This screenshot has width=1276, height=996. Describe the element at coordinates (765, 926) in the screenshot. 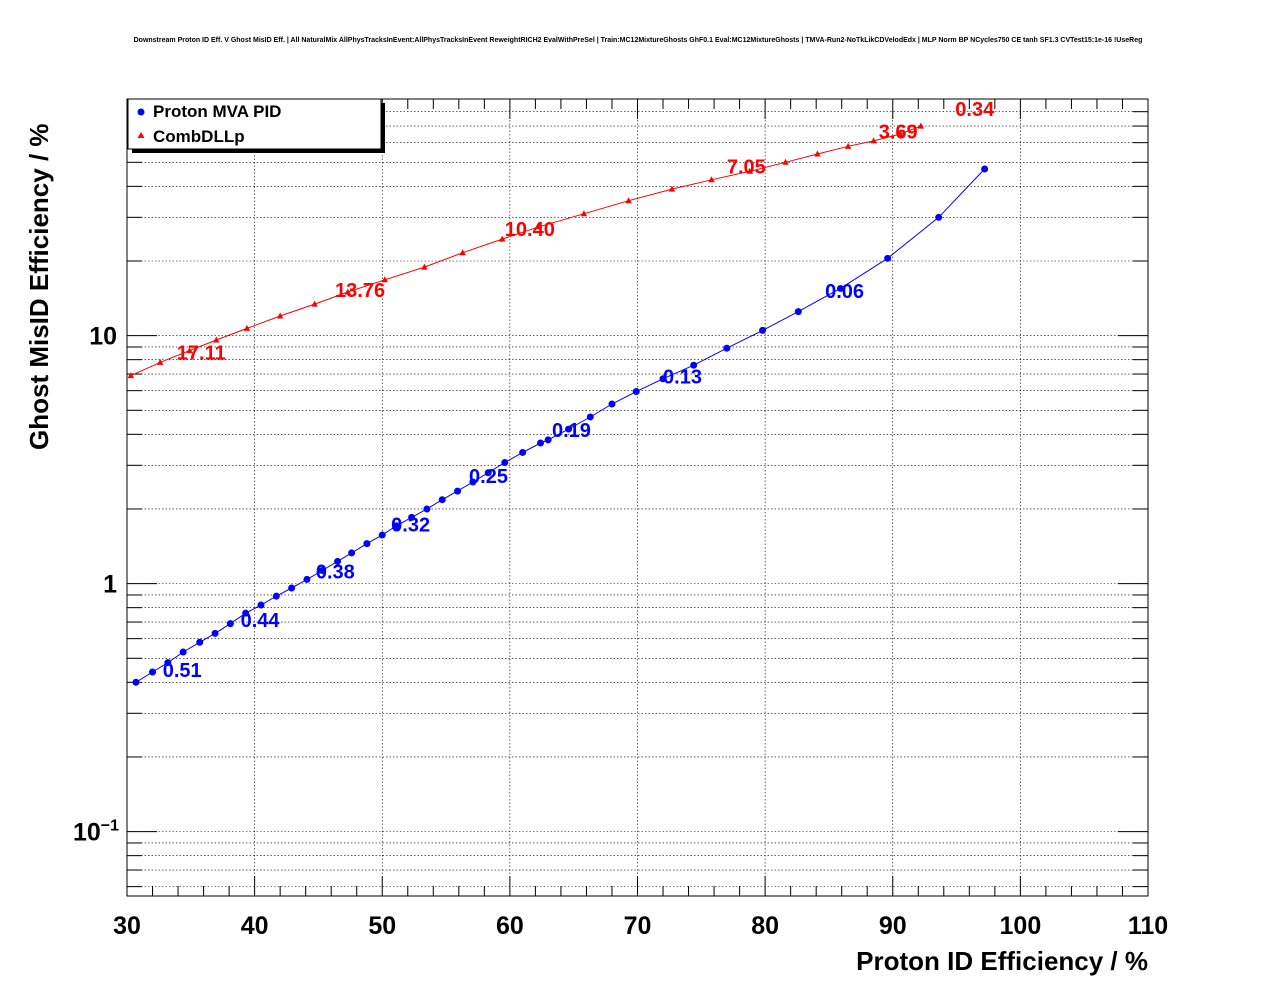

I see `x-tick-label: 80` at that location.